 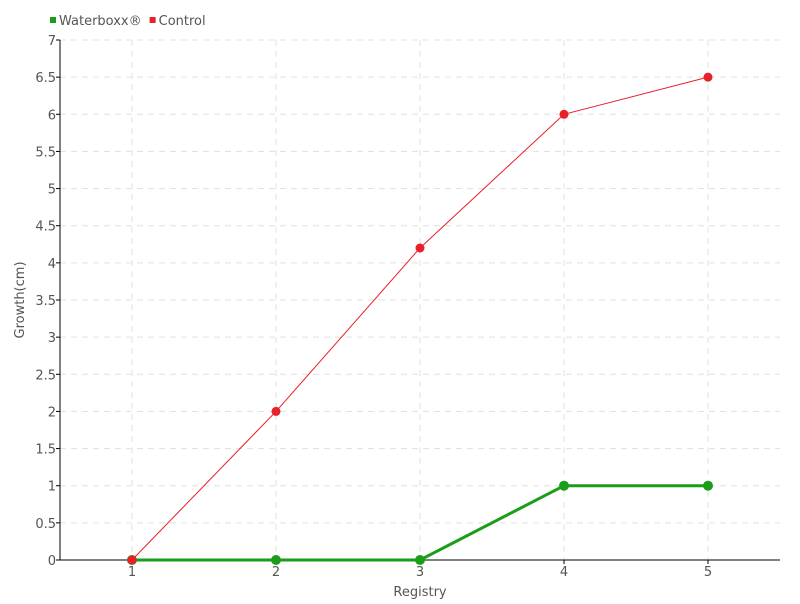 What do you see at coordinates (52, 338) in the screenshot?
I see `y-tick-label: 3` at bounding box center [52, 338].